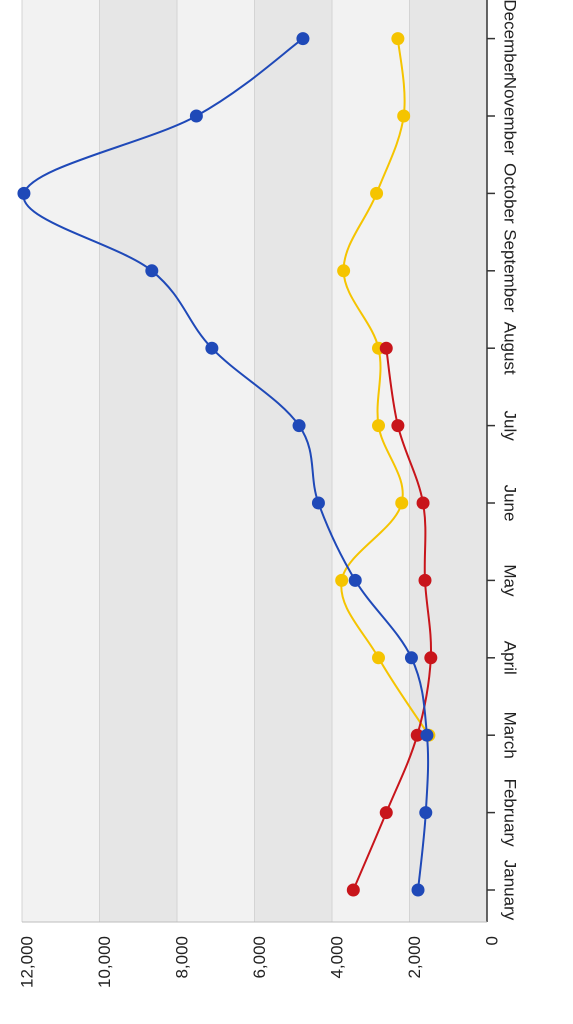 Image resolution: width=573 pixels, height=1024 pixels. Describe the element at coordinates (510, 503) in the screenshot. I see `x-tick-label: June` at that location.